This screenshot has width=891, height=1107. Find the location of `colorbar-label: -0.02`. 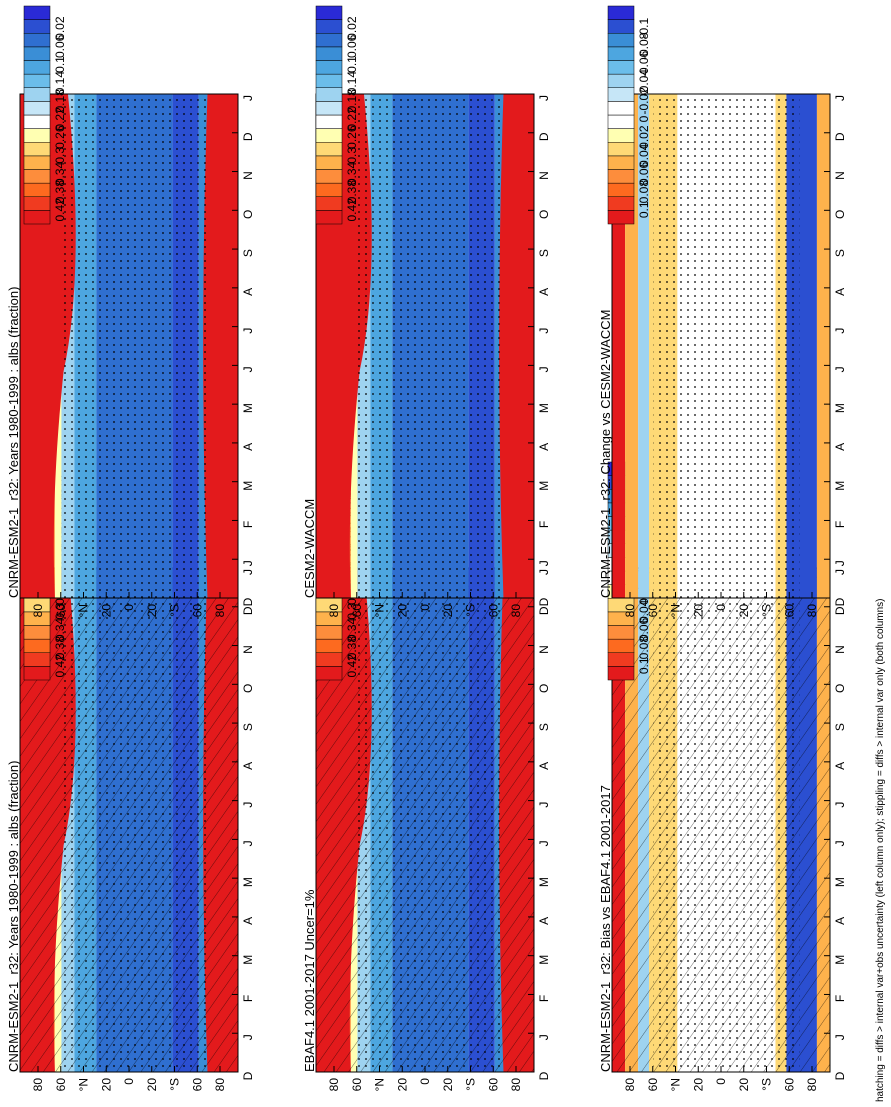

colorbar-label: -0.02 is located at coordinates (644, 101).